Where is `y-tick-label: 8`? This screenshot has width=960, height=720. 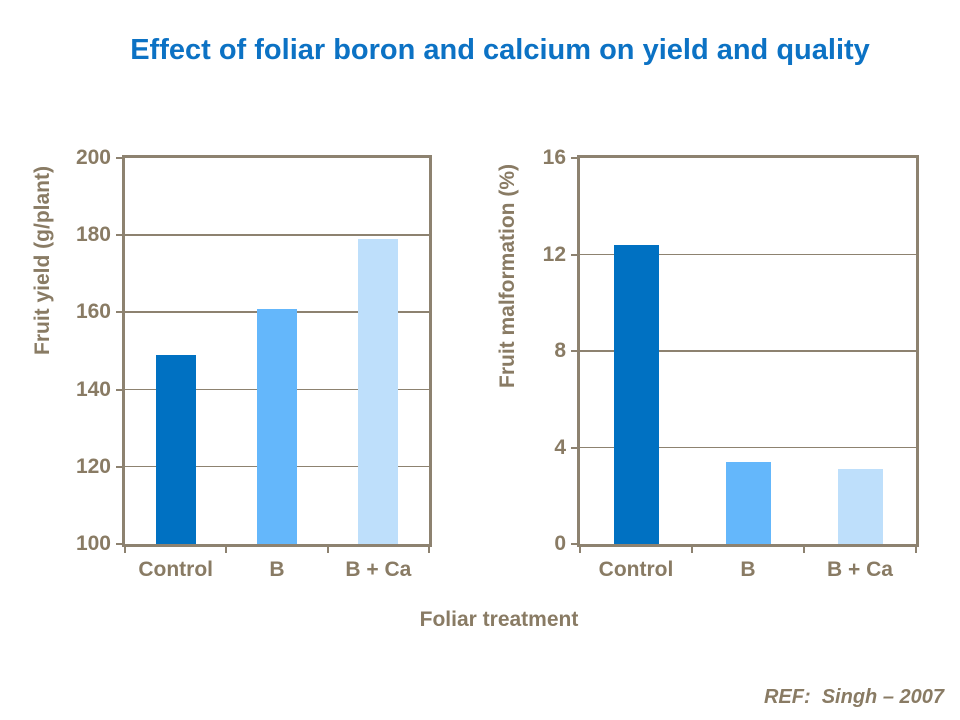 y-tick-label: 8 is located at coordinates (560, 350).